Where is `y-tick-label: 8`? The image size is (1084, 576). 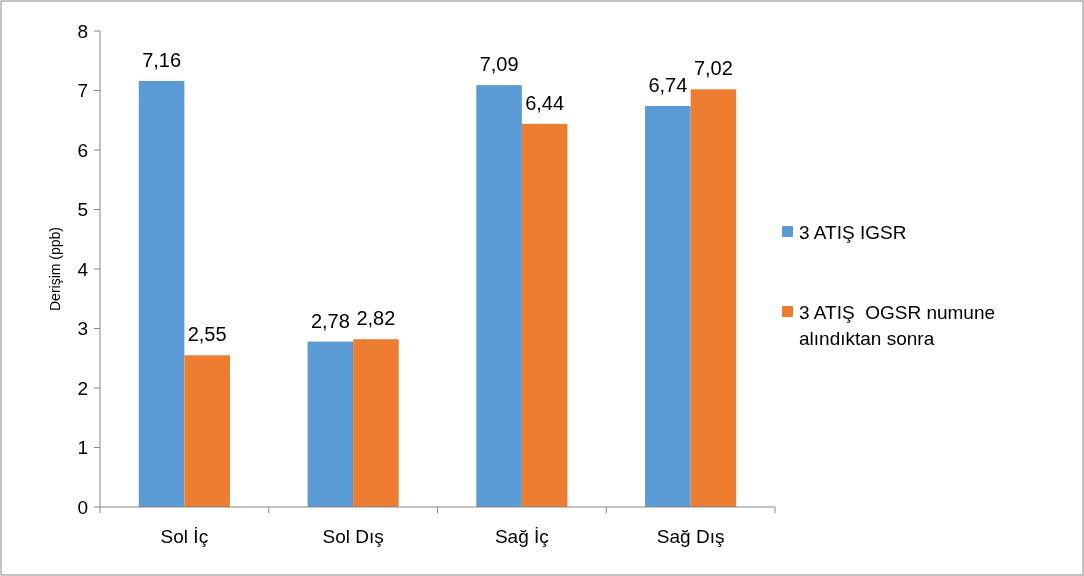
y-tick-label: 8 is located at coordinates (82, 31).